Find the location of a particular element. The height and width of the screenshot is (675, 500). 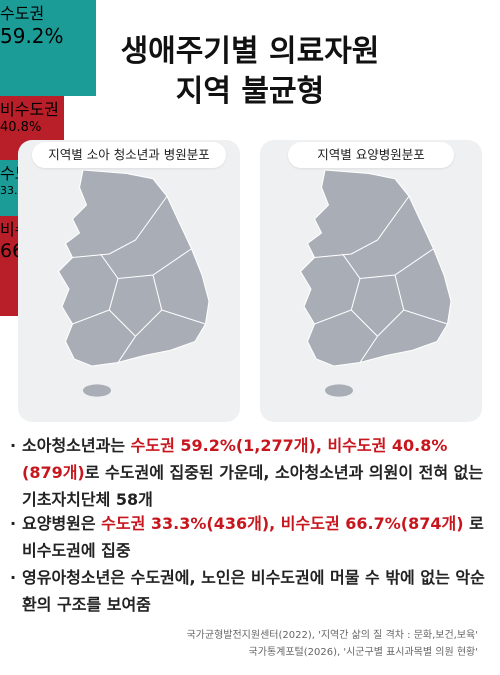

bubble-value: 59.2% is located at coordinates (48, 36).